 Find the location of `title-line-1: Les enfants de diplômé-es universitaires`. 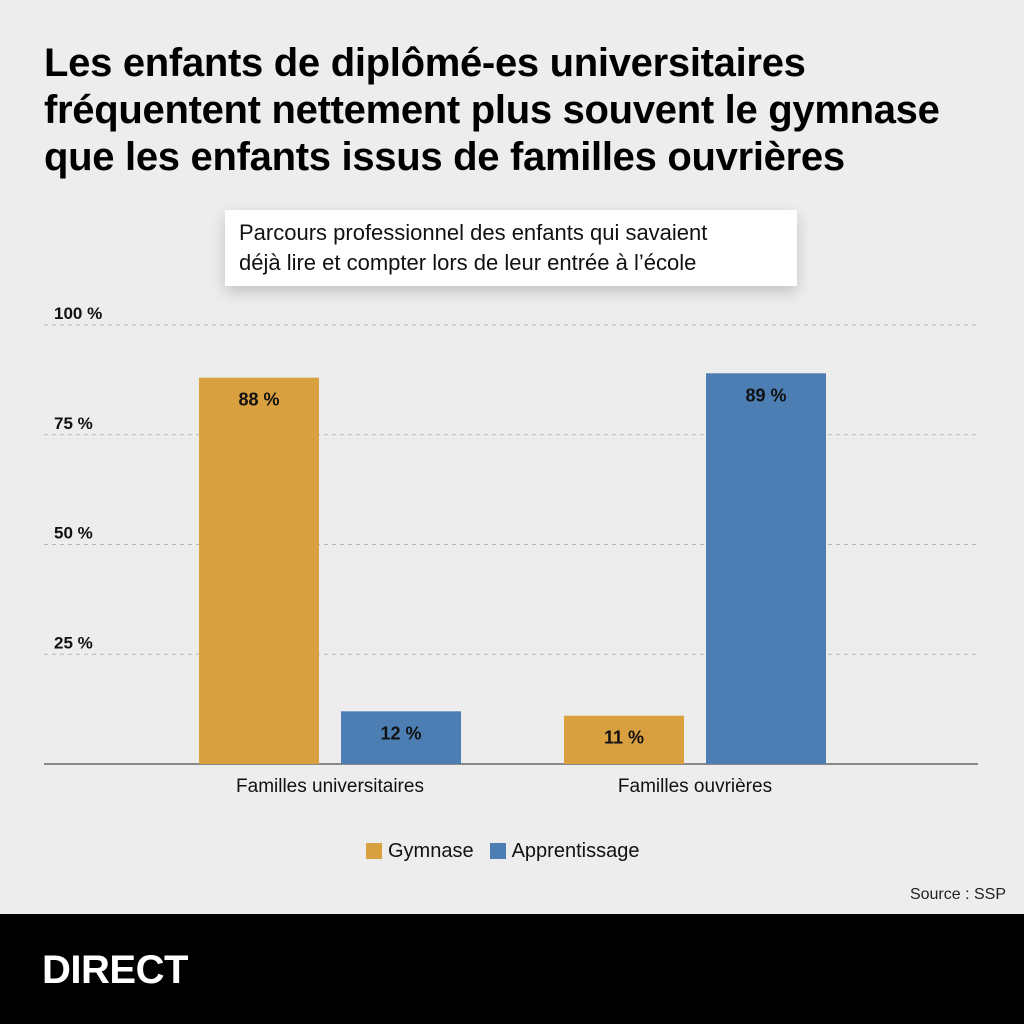

title-line-1: Les enfants de diplômé-es universitaires is located at coordinates (425, 63).